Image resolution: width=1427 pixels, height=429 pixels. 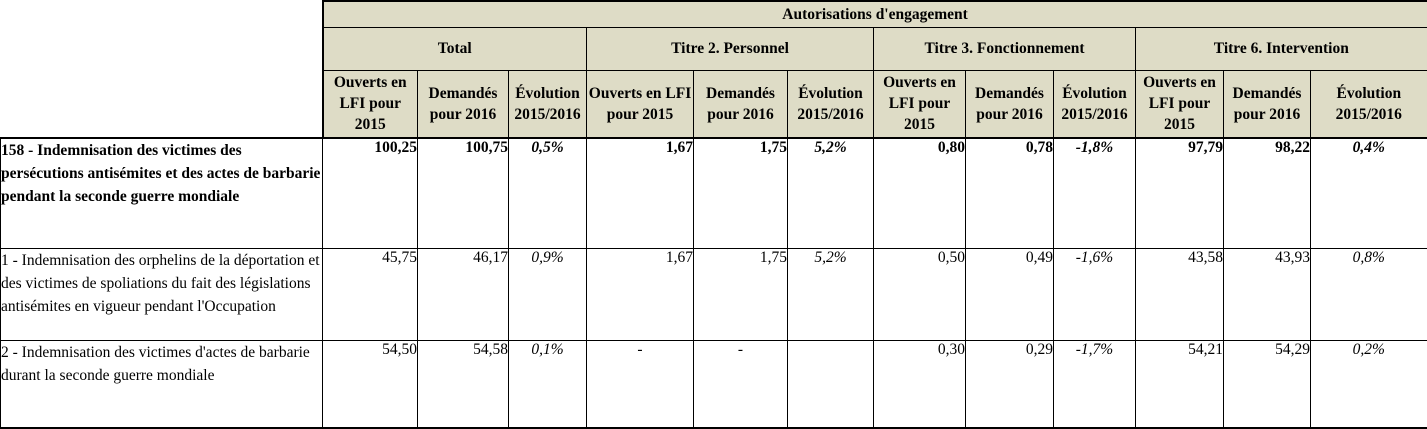 I want to click on value-cell: 45,75, so click(x=370, y=294).